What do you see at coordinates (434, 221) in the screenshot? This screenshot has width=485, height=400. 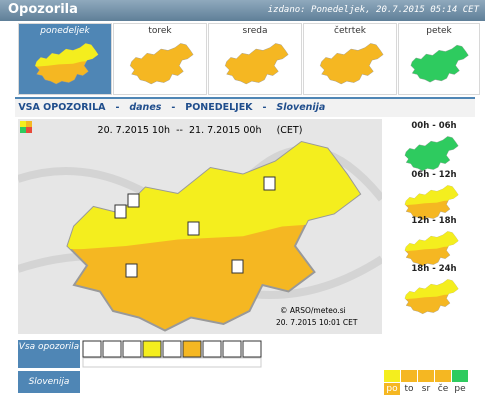 I see `period-label: 12h - 18h` at bounding box center [434, 221].